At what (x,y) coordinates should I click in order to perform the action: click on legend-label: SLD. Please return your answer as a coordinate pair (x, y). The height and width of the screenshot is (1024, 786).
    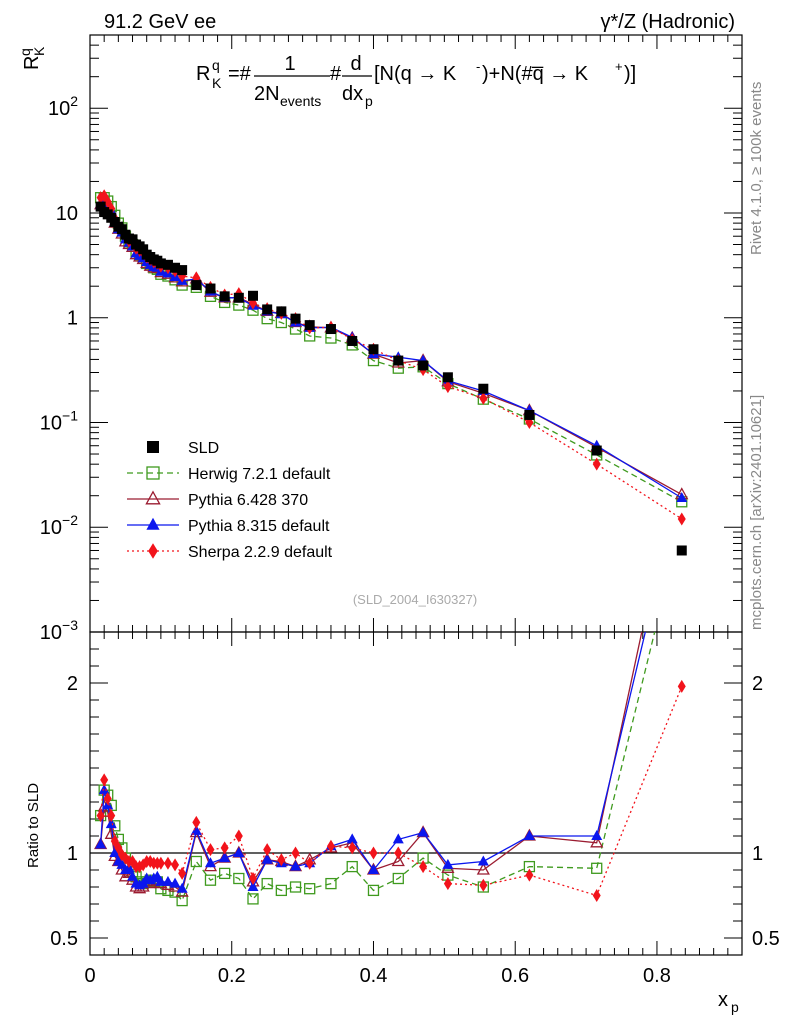
    Looking at the image, I should click on (203, 448).